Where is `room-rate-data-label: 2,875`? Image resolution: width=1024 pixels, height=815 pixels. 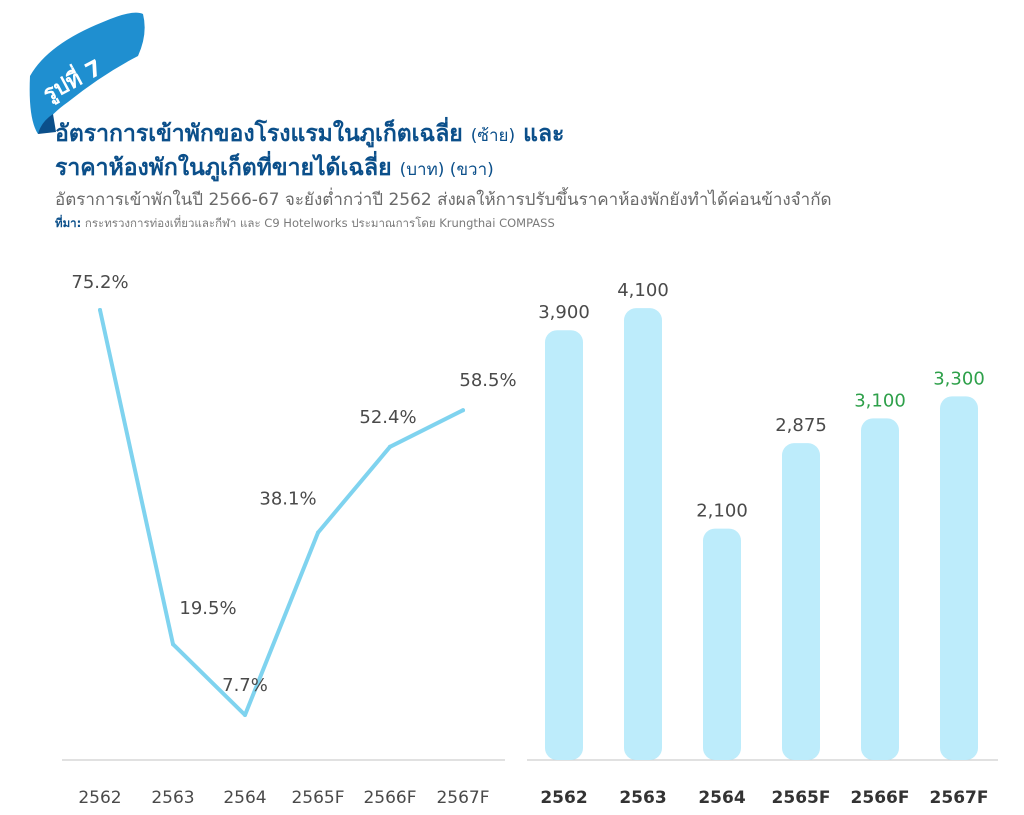
room-rate-data-label: 2,875 is located at coordinates (801, 425).